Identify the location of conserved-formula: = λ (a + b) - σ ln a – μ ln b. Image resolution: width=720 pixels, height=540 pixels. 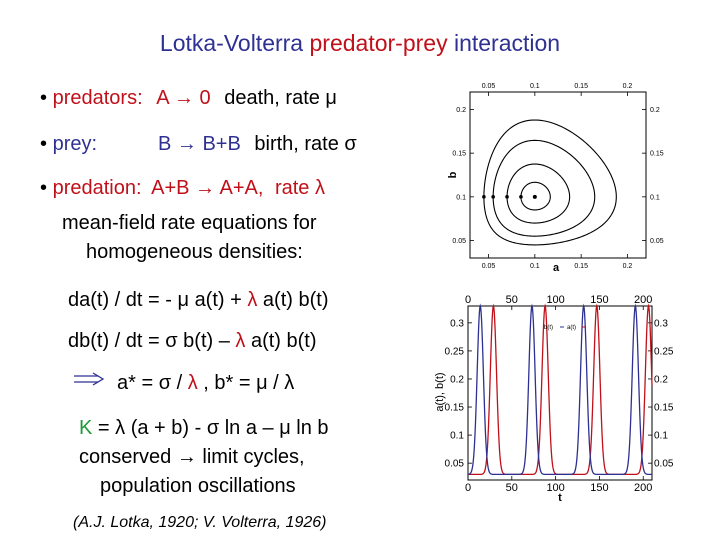
(210, 428).